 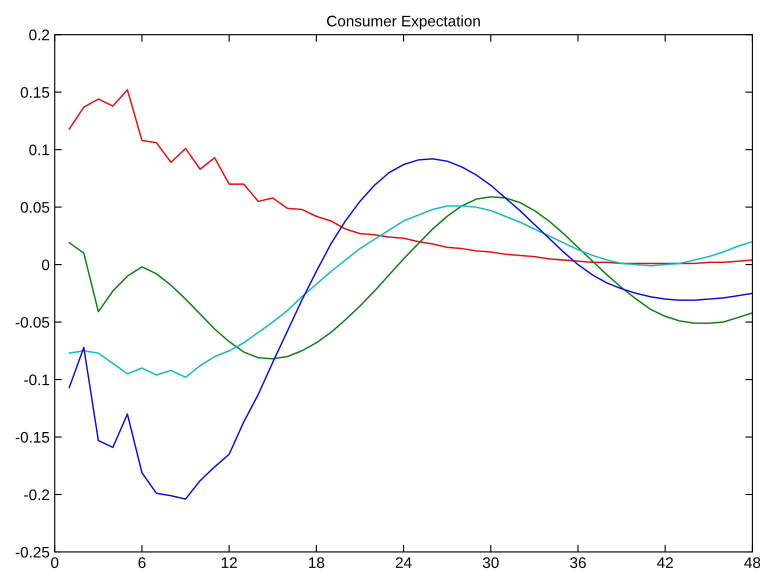 I want to click on y-tick-label: -0.05, so click(x=33, y=322).